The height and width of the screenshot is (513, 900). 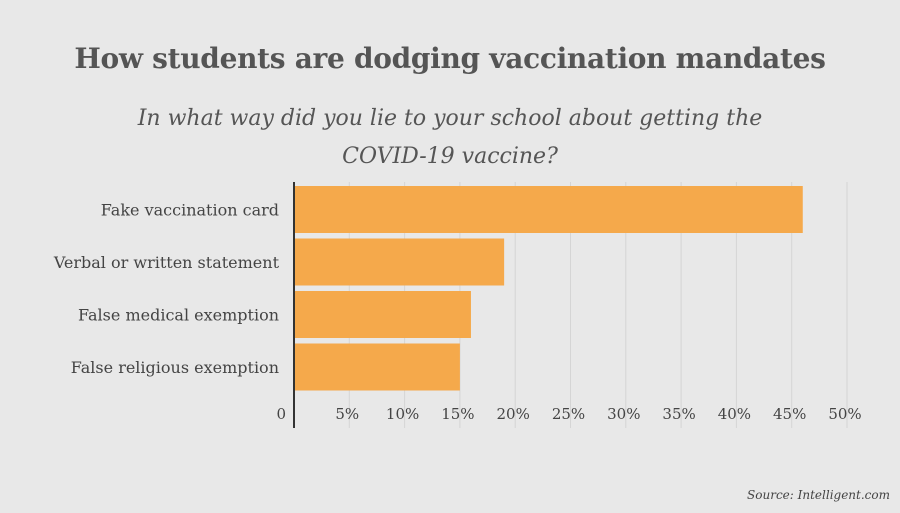 What do you see at coordinates (175, 367) in the screenshot?
I see `category-label: False religious exemption` at bounding box center [175, 367].